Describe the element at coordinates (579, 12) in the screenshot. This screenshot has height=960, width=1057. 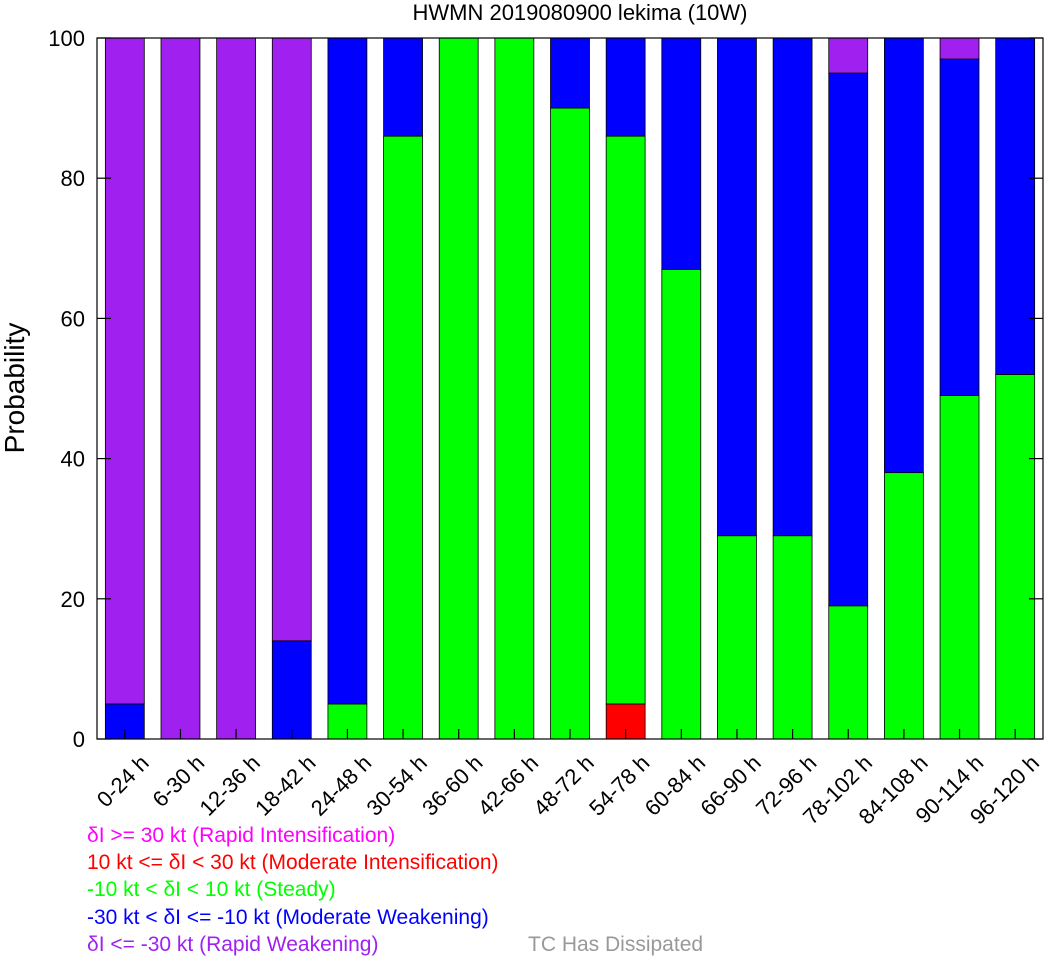
I see `chart-title: HWMN 2019080900 lekima (10W)` at that location.